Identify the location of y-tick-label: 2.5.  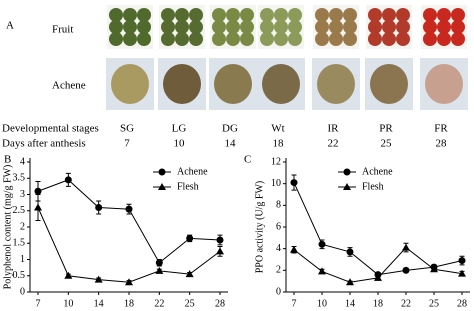
(19, 210).